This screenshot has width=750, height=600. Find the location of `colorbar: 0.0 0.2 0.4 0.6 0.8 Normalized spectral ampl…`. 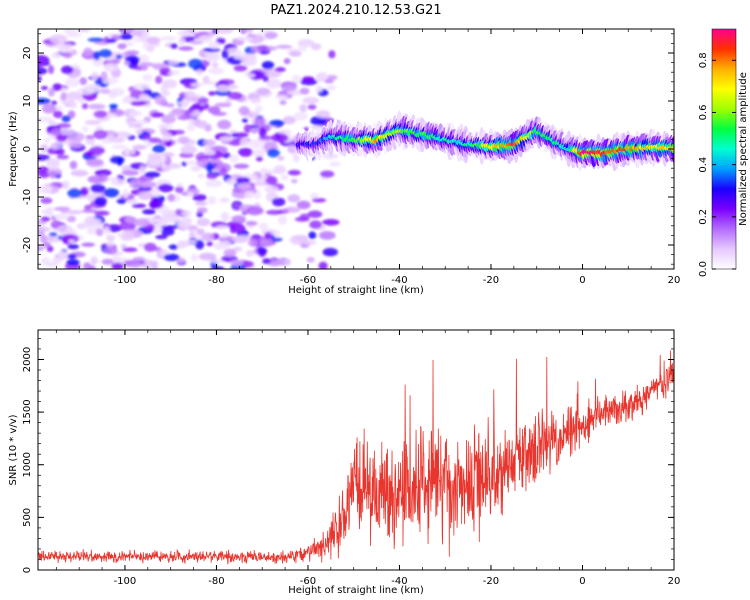

colorbar: 0.0 0.2 0.4 0.6 0.8 Normalized spectral ampl… is located at coordinates (723, 152).